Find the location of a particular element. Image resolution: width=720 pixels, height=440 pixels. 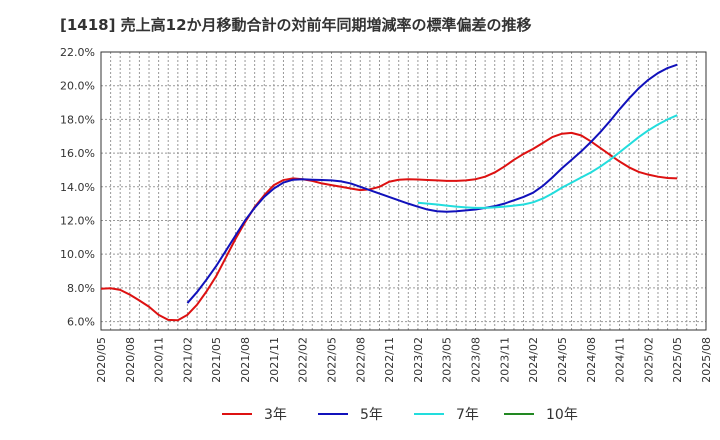

y-tick-label: 20.0% is located at coordinates (77, 86).